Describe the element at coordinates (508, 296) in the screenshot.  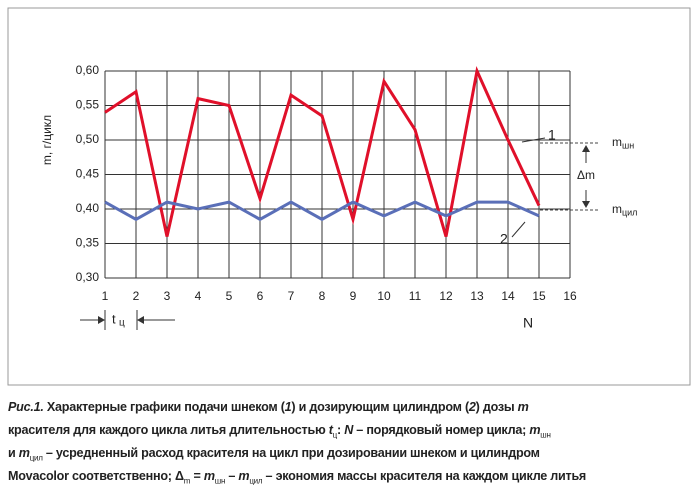
I see `x-tick-label: 14` at that location.